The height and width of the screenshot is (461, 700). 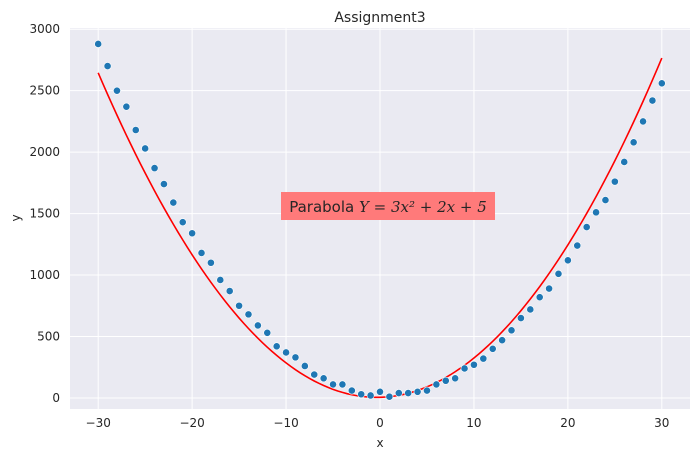 What do you see at coordinates (44, 275) in the screenshot?
I see `y-tick-label: 1000` at bounding box center [44, 275].